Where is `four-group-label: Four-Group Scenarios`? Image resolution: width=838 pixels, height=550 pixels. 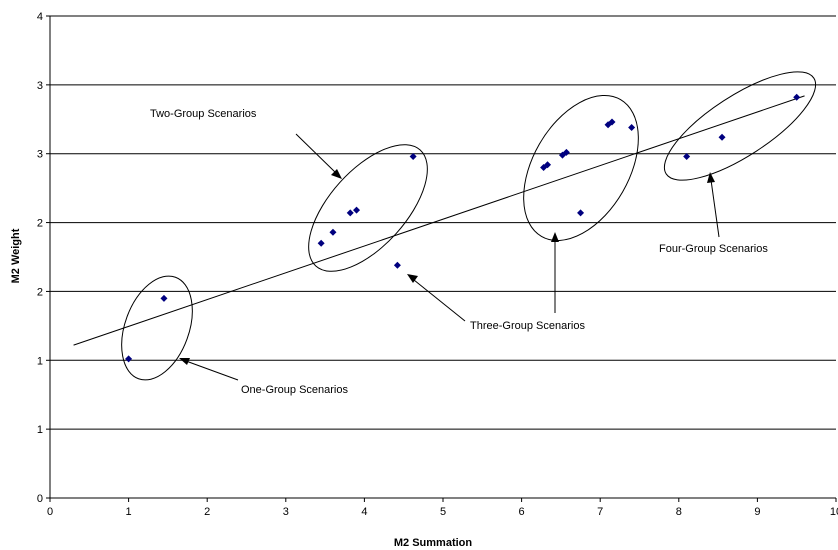
four-group-label: Four-Group Scenarios is located at coordinates (713, 249).